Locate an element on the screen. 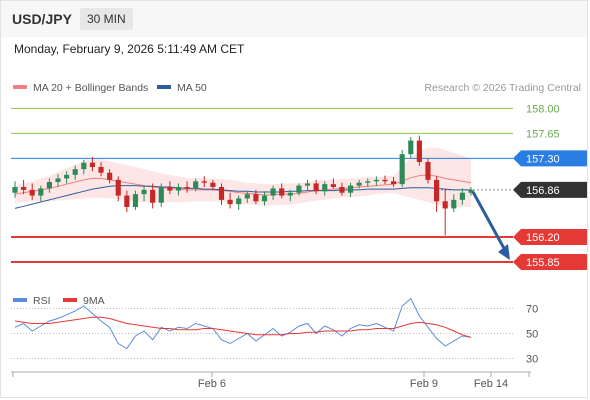 This screenshot has height=400, width=590. projection-arrowhead is located at coordinates (504, 252).